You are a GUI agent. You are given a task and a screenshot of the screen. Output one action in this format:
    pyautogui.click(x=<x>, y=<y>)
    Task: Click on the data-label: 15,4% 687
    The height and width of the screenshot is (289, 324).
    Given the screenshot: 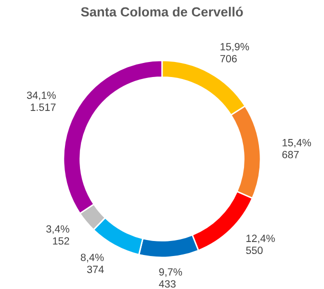 What is the action you would take?
    pyautogui.click(x=296, y=148)
    